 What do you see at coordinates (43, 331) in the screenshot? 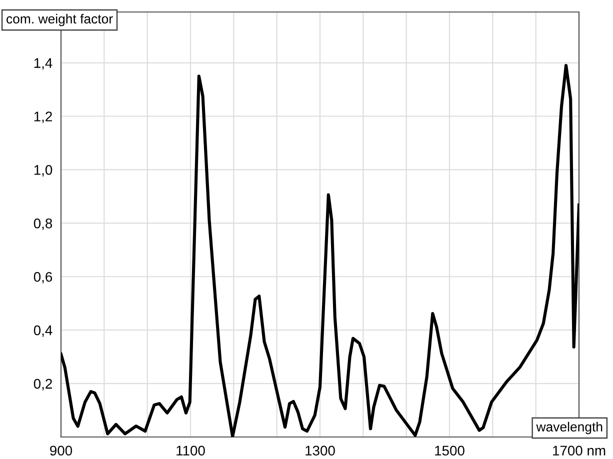
I see `y-tick-label: 0,4` at bounding box center [43, 331].